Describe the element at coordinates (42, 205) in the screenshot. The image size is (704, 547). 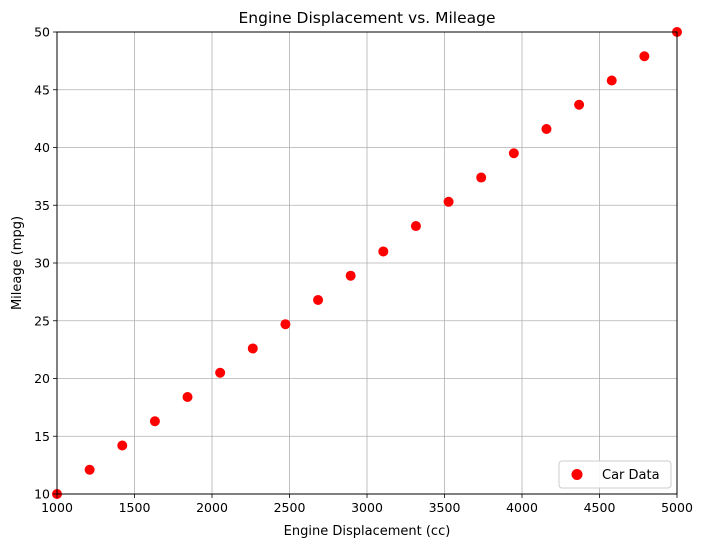
I see `y-tick-label: 35` at that location.